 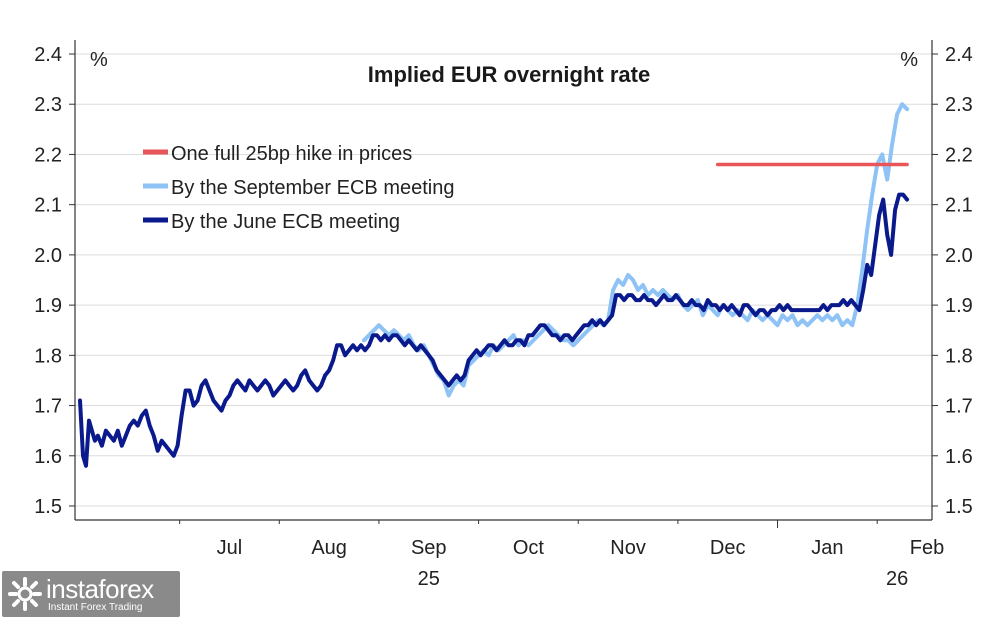 I want to click on x-tick-label: Jul, so click(x=230, y=548).